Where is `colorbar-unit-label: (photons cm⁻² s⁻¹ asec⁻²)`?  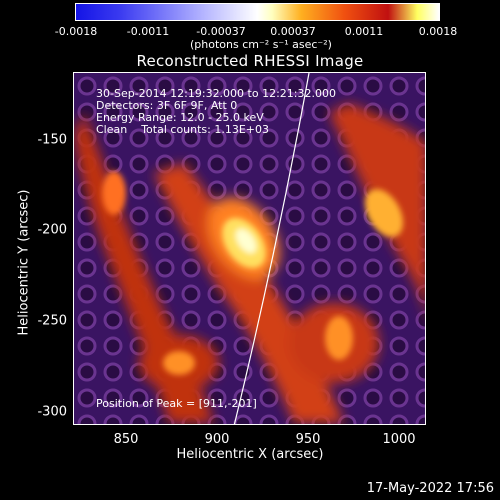
colorbar-unit-label: (photons cm⁻² s⁻¹ asec⁻²) is located at coordinates (261, 44).